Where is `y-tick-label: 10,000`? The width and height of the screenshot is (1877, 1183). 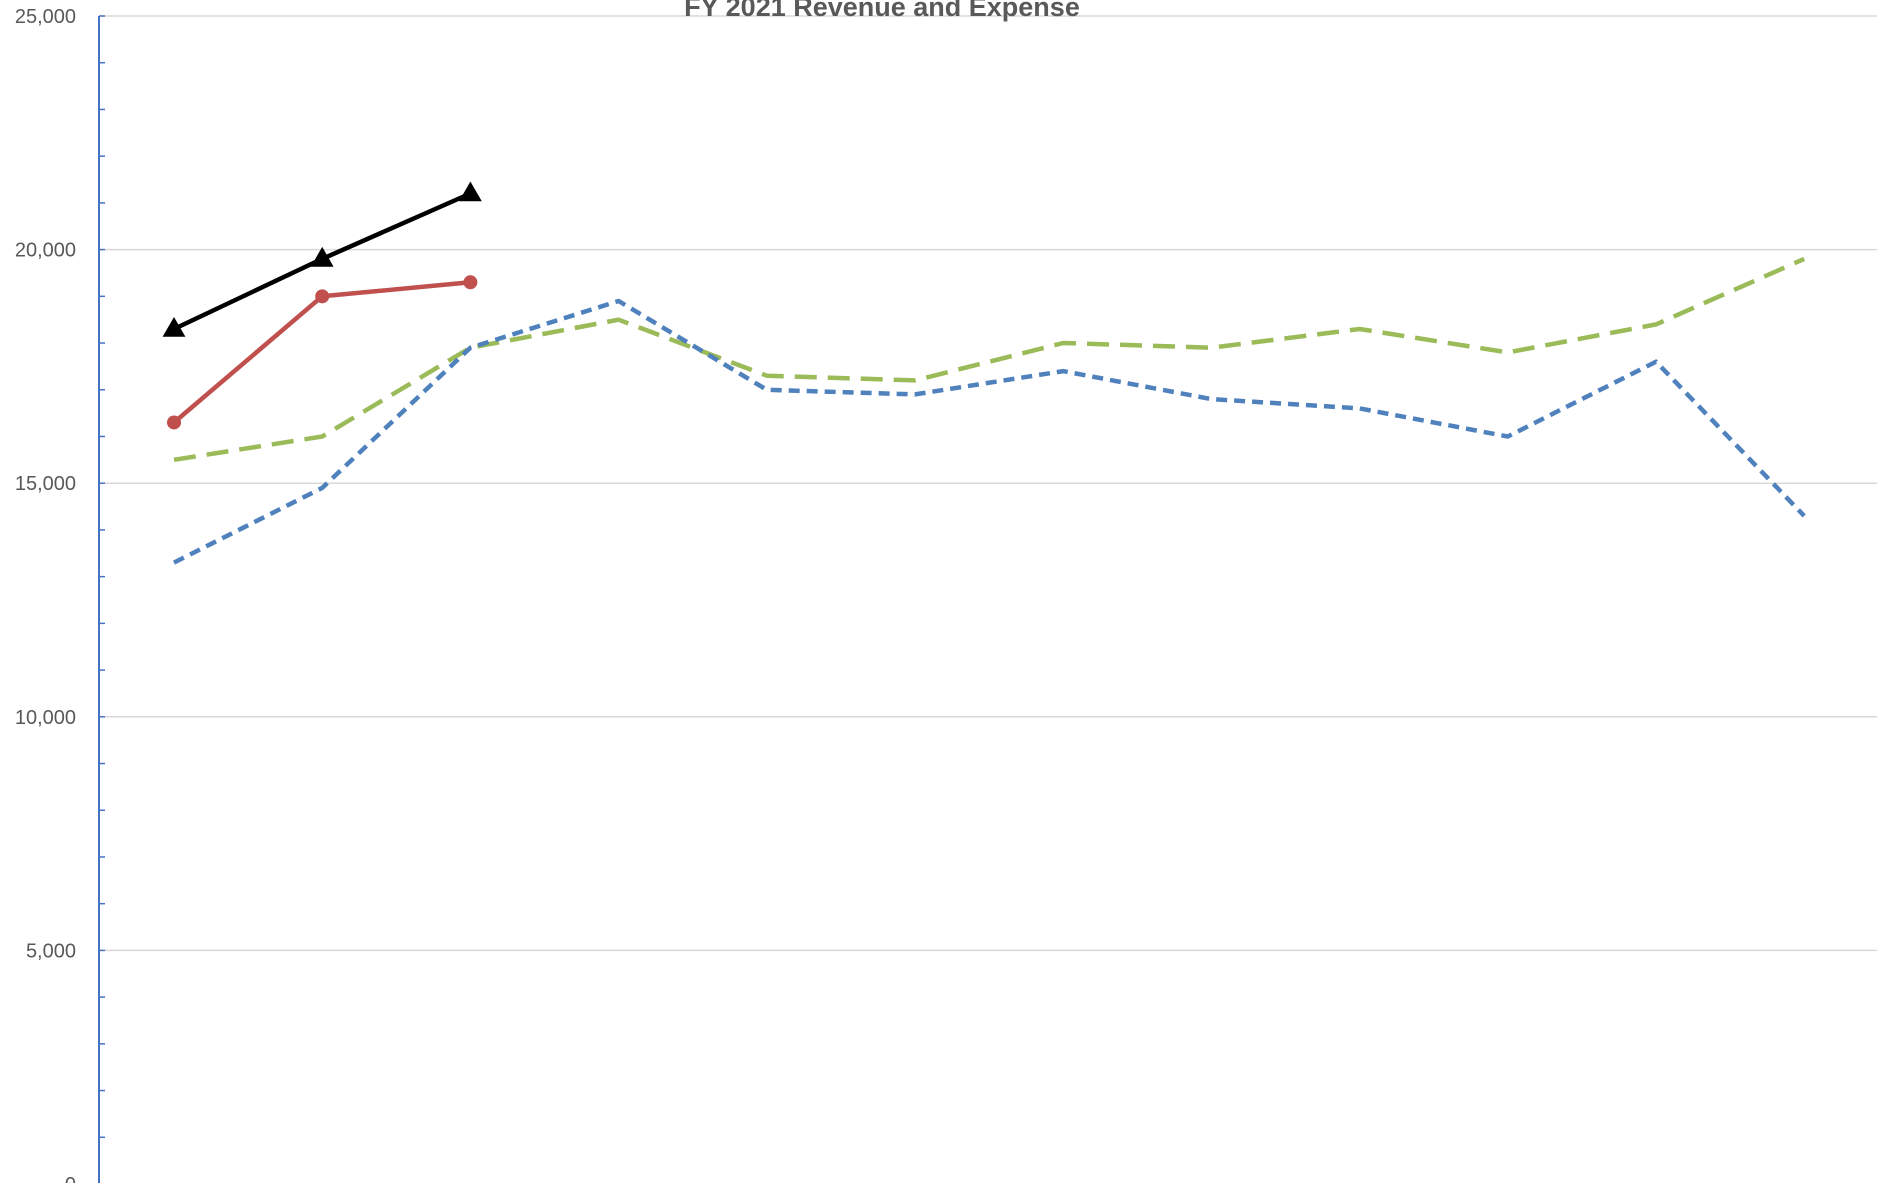
y-tick-label: 10,000 is located at coordinates (45, 718).